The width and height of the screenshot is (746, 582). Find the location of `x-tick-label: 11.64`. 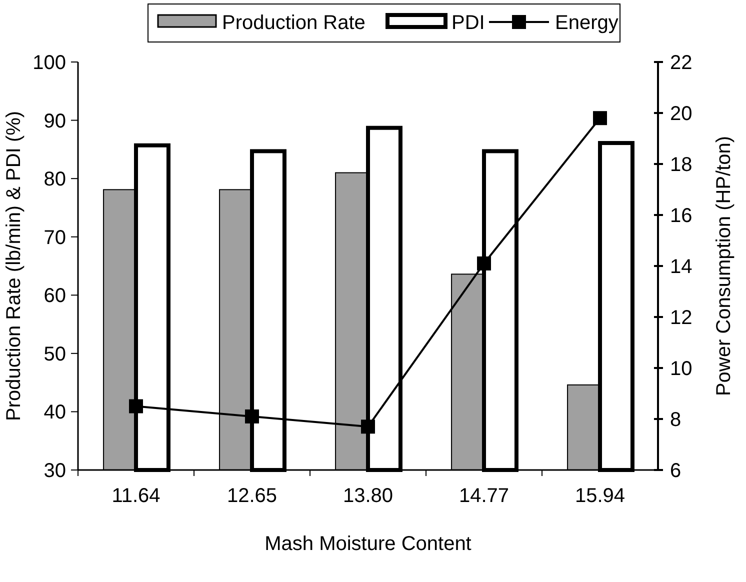

x-tick-label: 11.64 is located at coordinates (136, 496).